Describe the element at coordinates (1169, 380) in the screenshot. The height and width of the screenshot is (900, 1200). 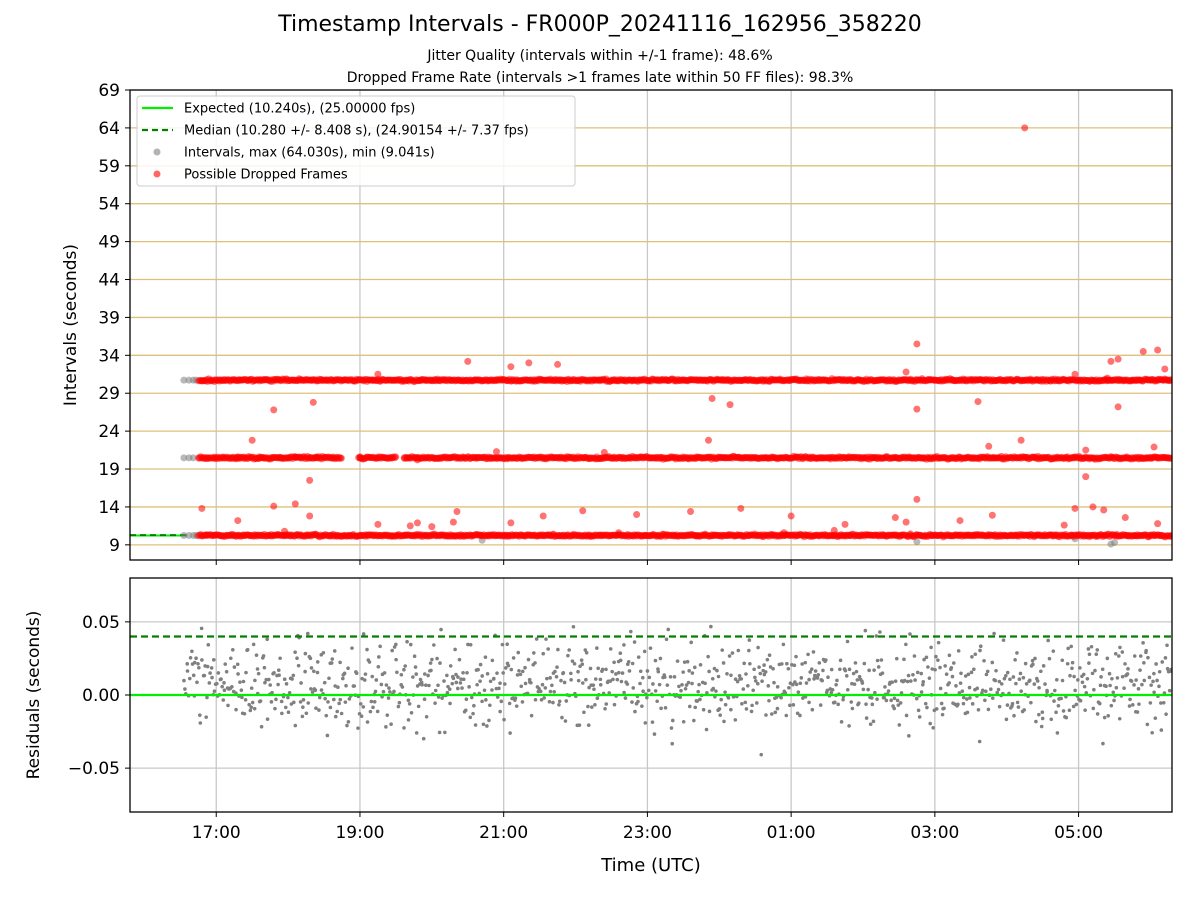
I see `dropped-frame-point` at that location.